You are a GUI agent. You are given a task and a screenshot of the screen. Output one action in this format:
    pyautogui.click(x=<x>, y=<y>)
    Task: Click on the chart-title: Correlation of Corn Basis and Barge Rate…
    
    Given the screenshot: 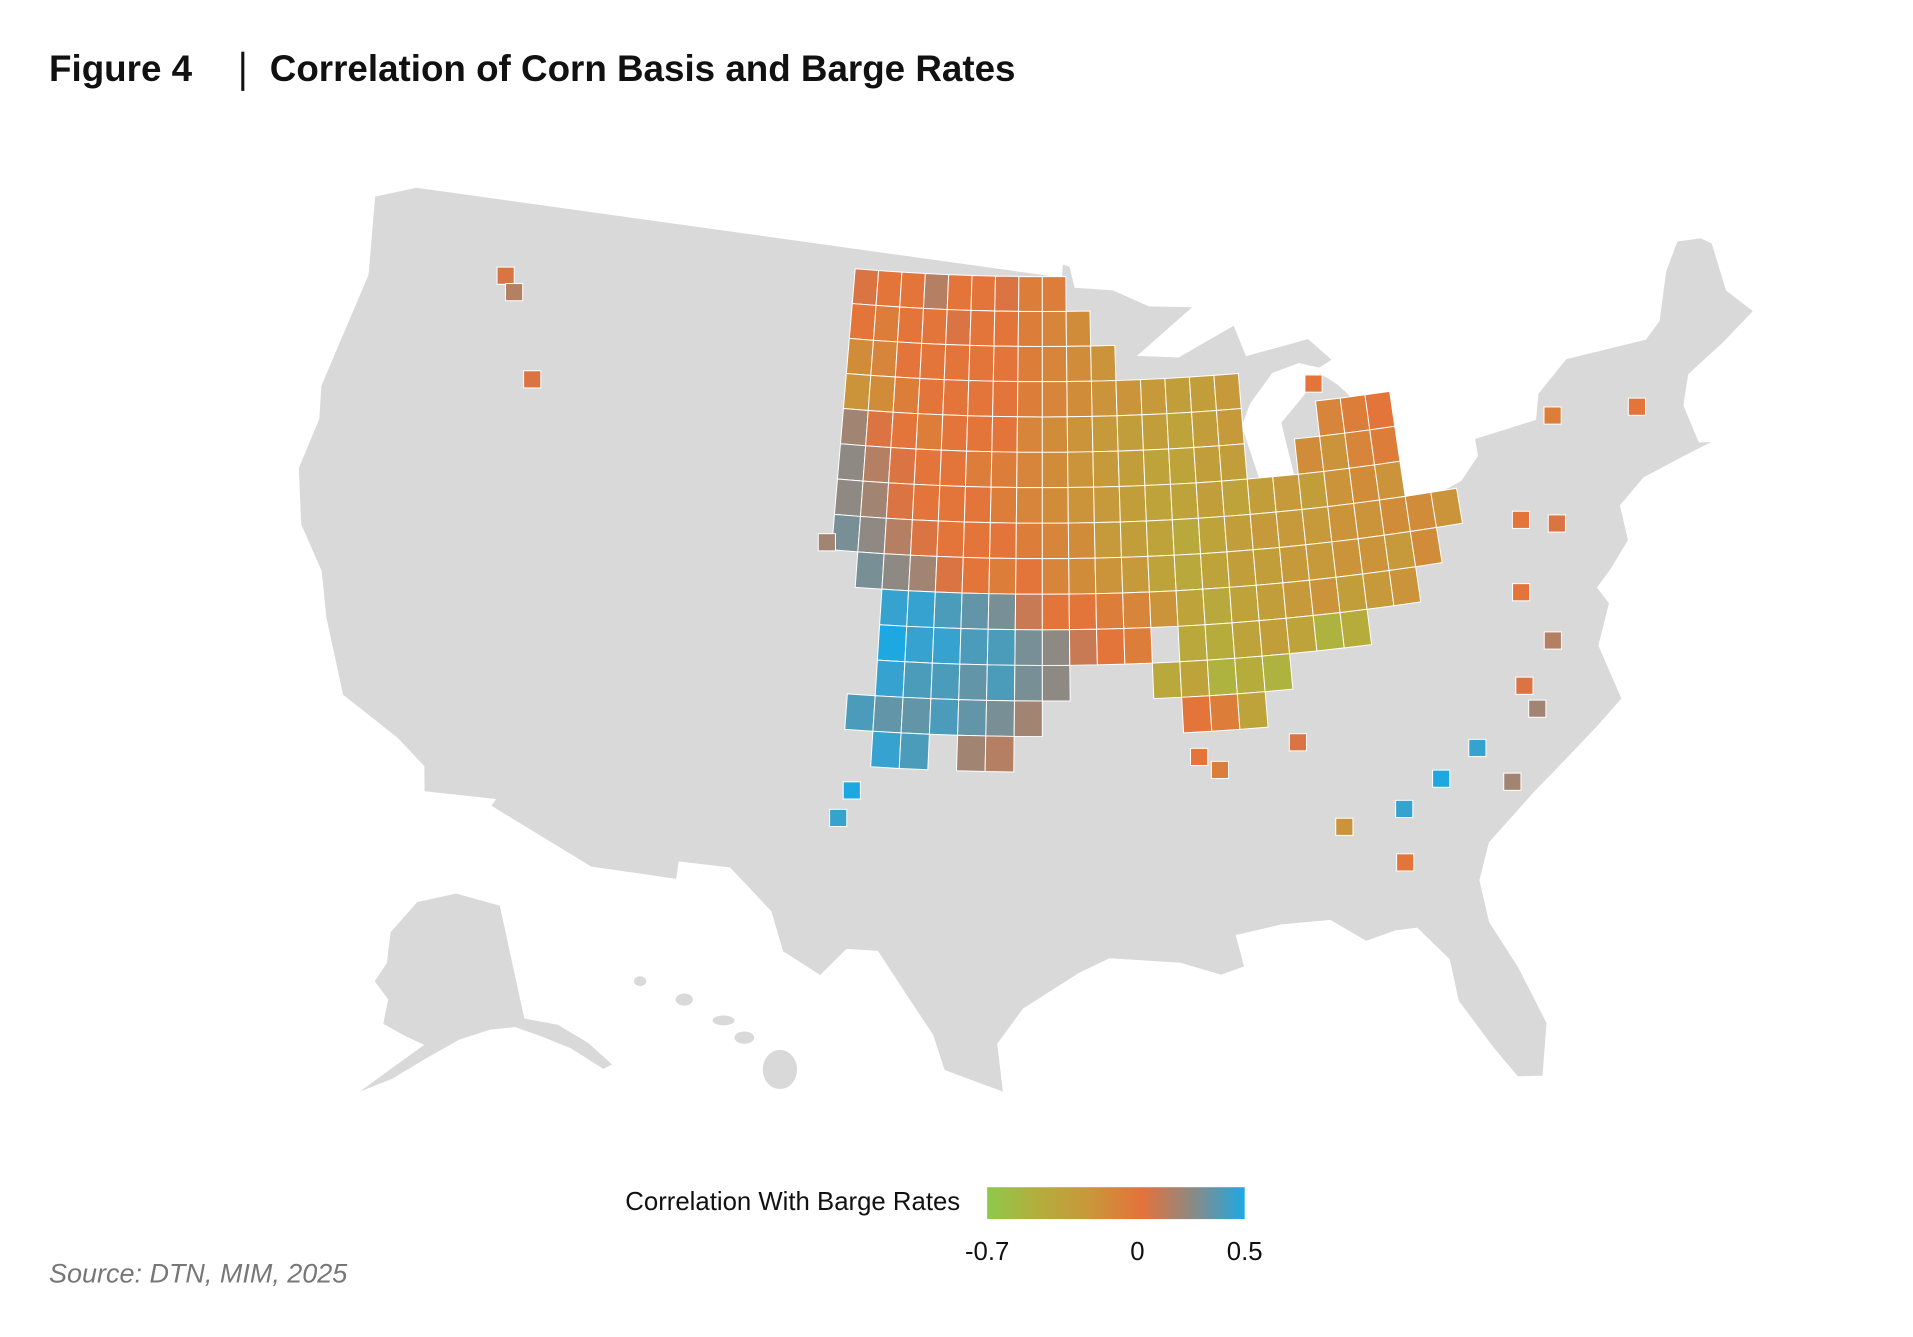 What is the action you would take?
    pyautogui.click(x=643, y=68)
    